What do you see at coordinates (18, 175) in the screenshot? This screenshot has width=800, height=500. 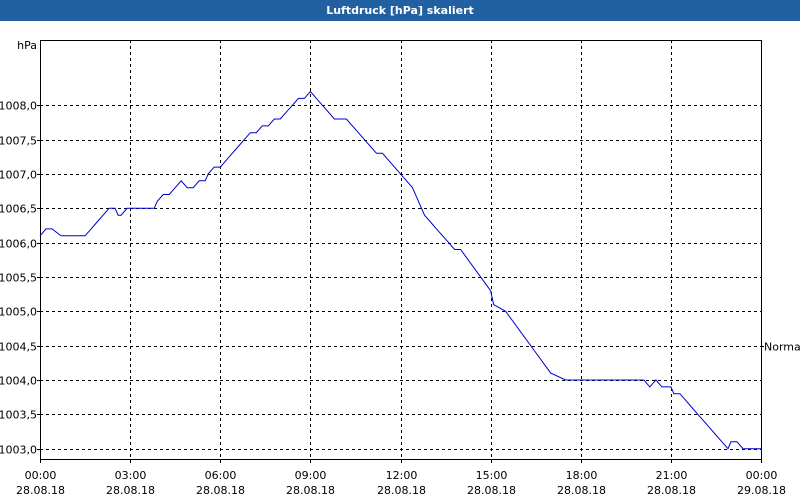 I see `y-tick-label: 1007,0` at bounding box center [18, 175].